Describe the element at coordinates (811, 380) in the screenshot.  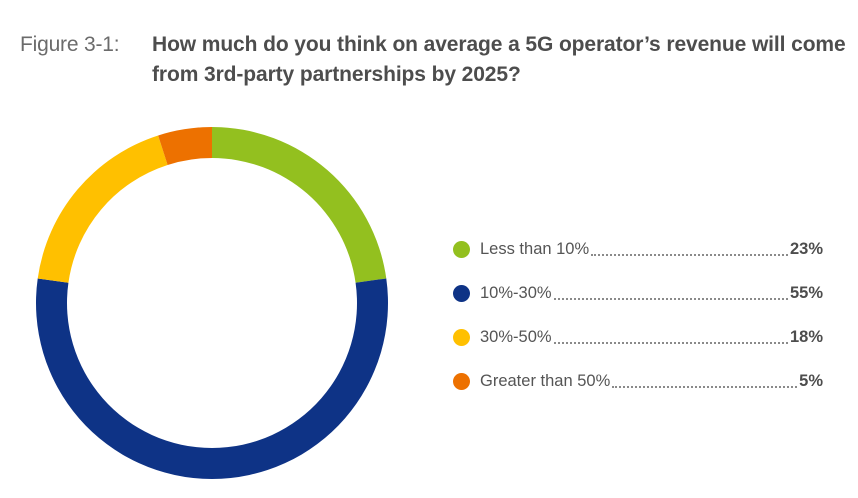
I see `legend-value: 5%` at that location.